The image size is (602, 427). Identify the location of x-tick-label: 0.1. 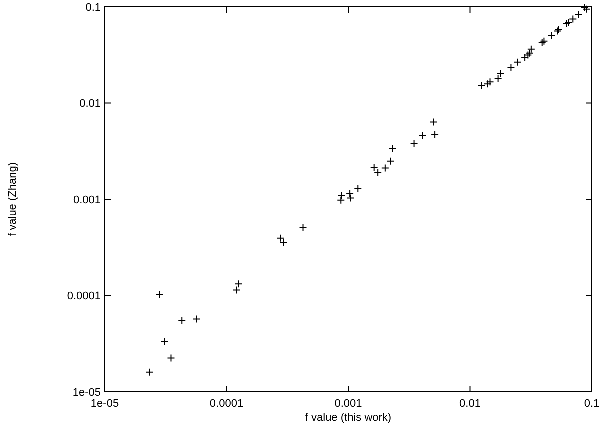
(592, 404).